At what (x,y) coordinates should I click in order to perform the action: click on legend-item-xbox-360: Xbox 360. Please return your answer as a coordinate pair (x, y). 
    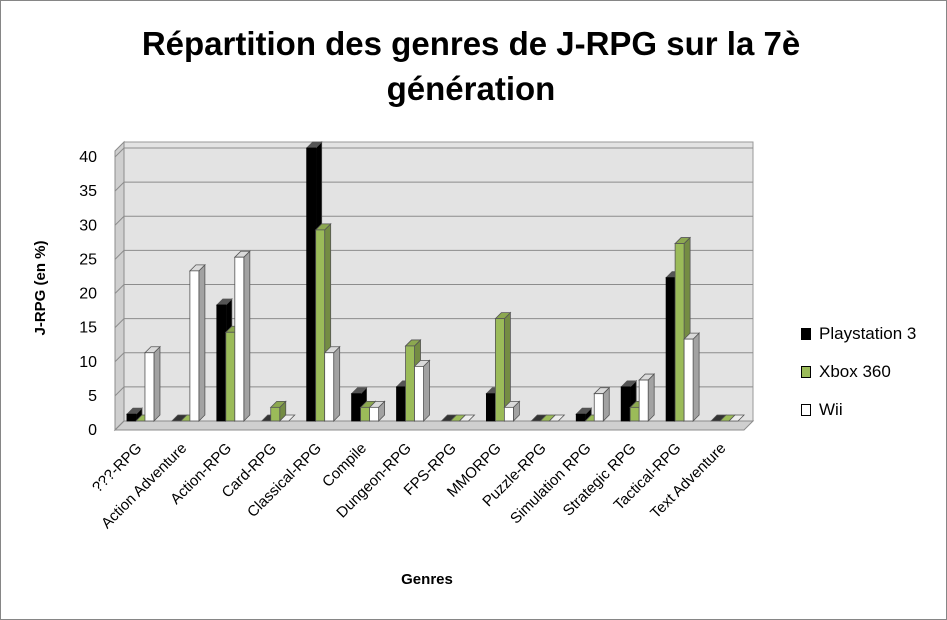
    Looking at the image, I should click on (858, 372).